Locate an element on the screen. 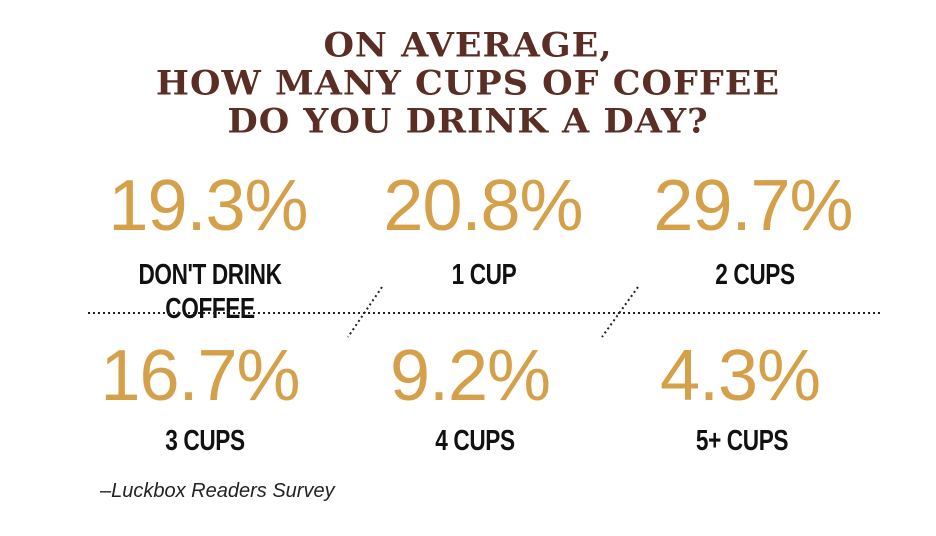 Image resolution: width=936 pixels, height=536 pixels. category-label-3-cups: 3 CUPS is located at coordinates (205, 441).